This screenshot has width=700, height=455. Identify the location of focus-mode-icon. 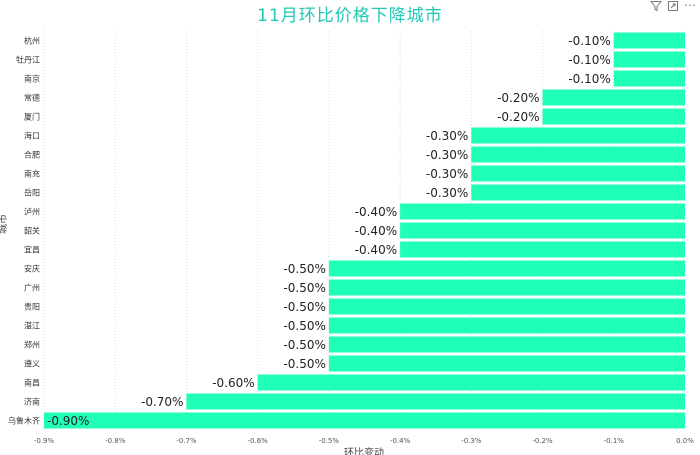
(673, 6).